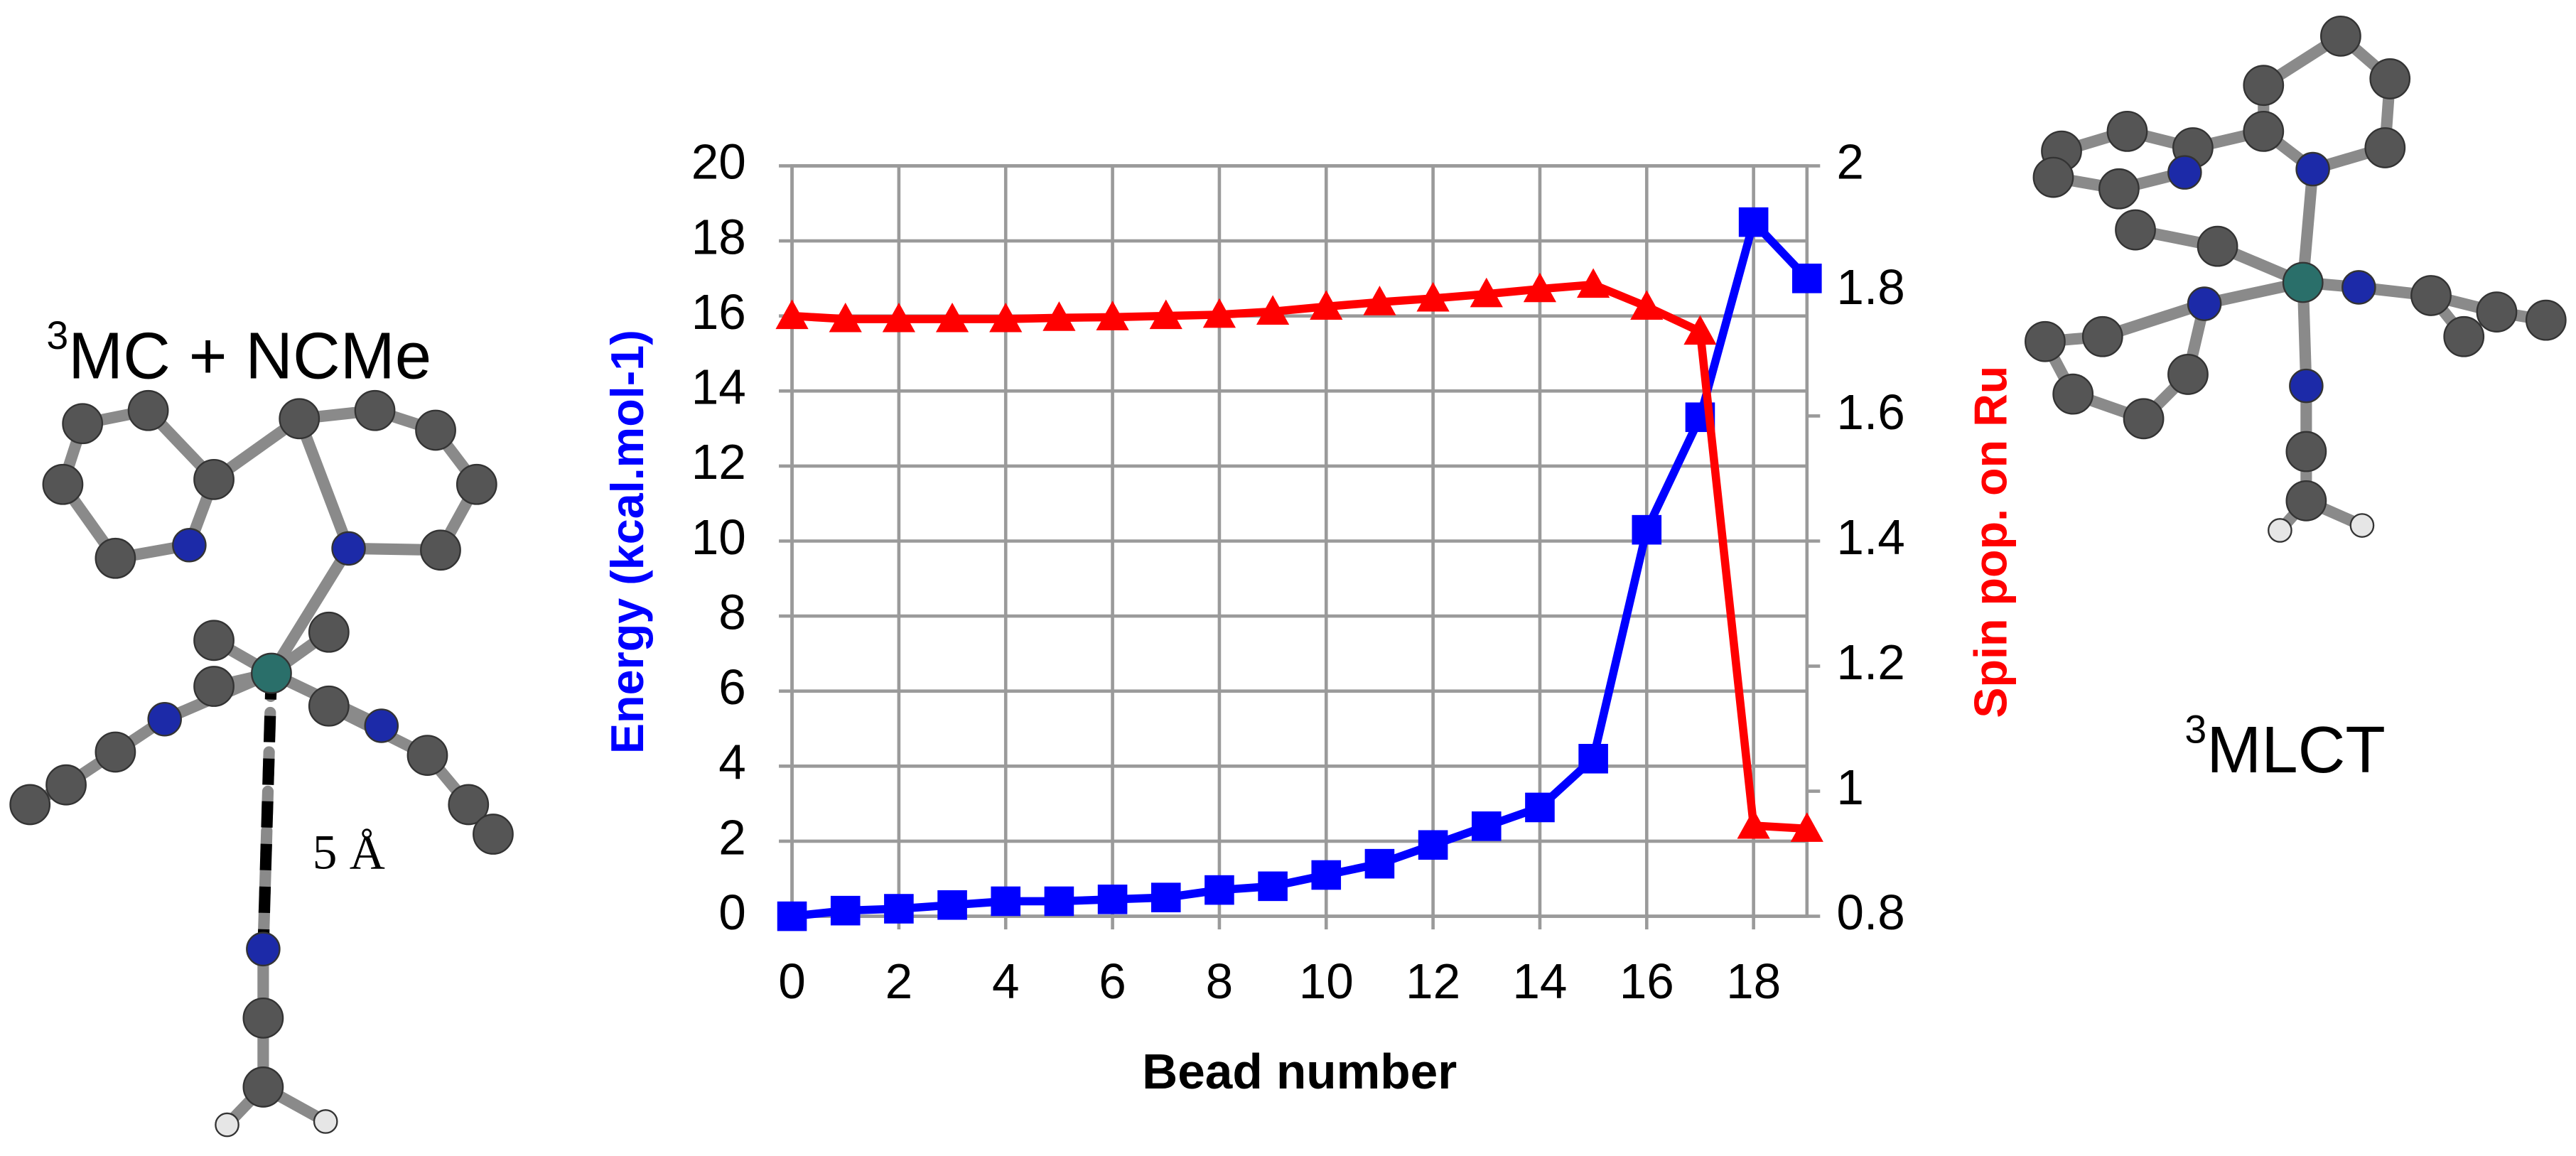  I want to click on x-tick-label: 14, so click(1540, 982).